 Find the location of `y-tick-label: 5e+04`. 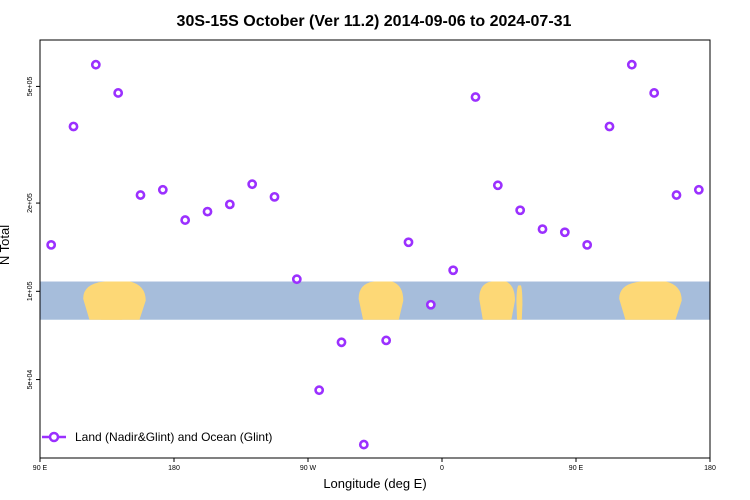

y-tick-label: 5e+04 is located at coordinates (30, 380).